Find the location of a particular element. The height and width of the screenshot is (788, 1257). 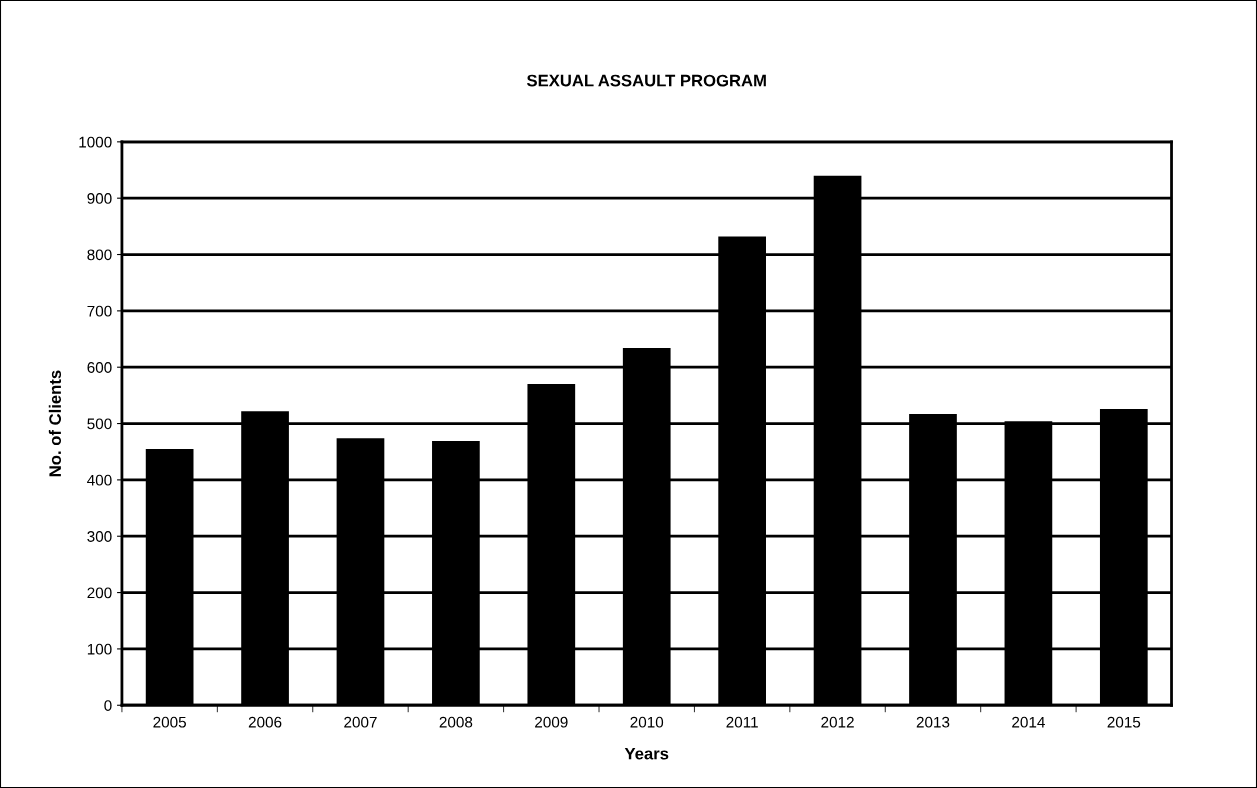

y-tick-label: 1000 is located at coordinates (95, 142).